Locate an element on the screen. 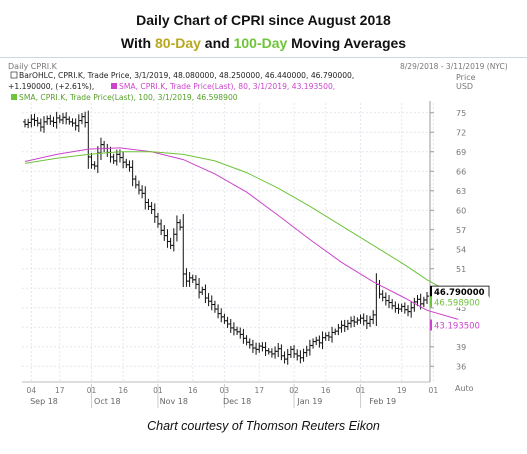 This screenshot has height=454, width=527. x-month-label: Dec 18 is located at coordinates (237, 401).